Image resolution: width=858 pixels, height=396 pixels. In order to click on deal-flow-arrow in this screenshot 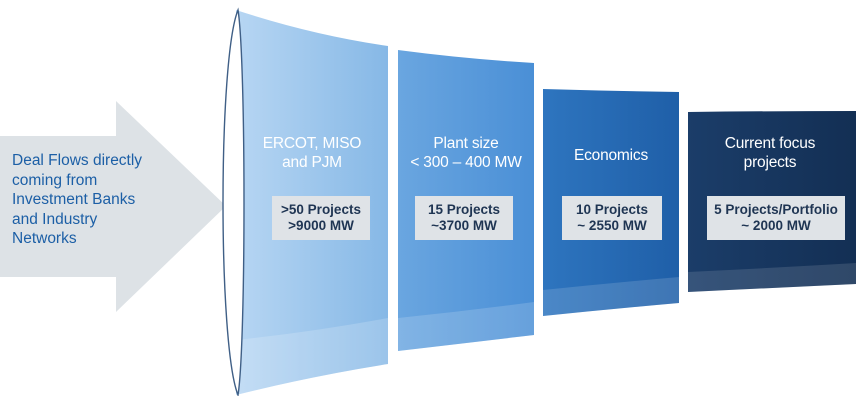, I will do `click(113, 206)`.